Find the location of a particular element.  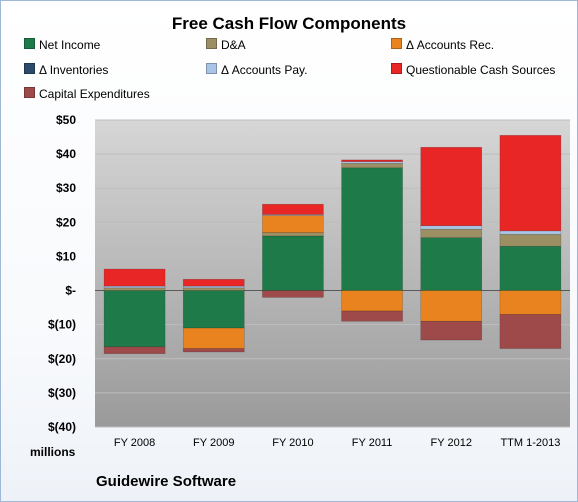

x-tick-label: TTM 1-2013 is located at coordinates (530, 443).